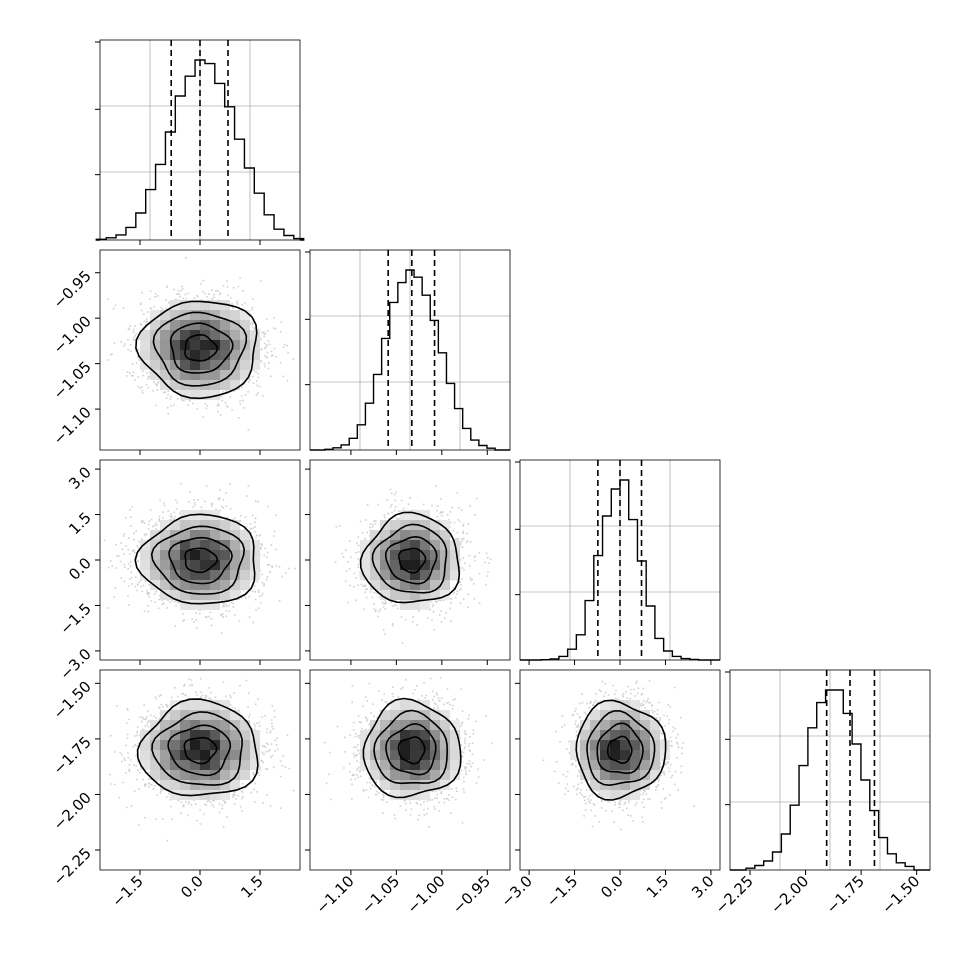 This screenshot has height=970, width=970. Describe the element at coordinates (75, 619) in the screenshot. I see `y-tick-label: −1.5` at that location.